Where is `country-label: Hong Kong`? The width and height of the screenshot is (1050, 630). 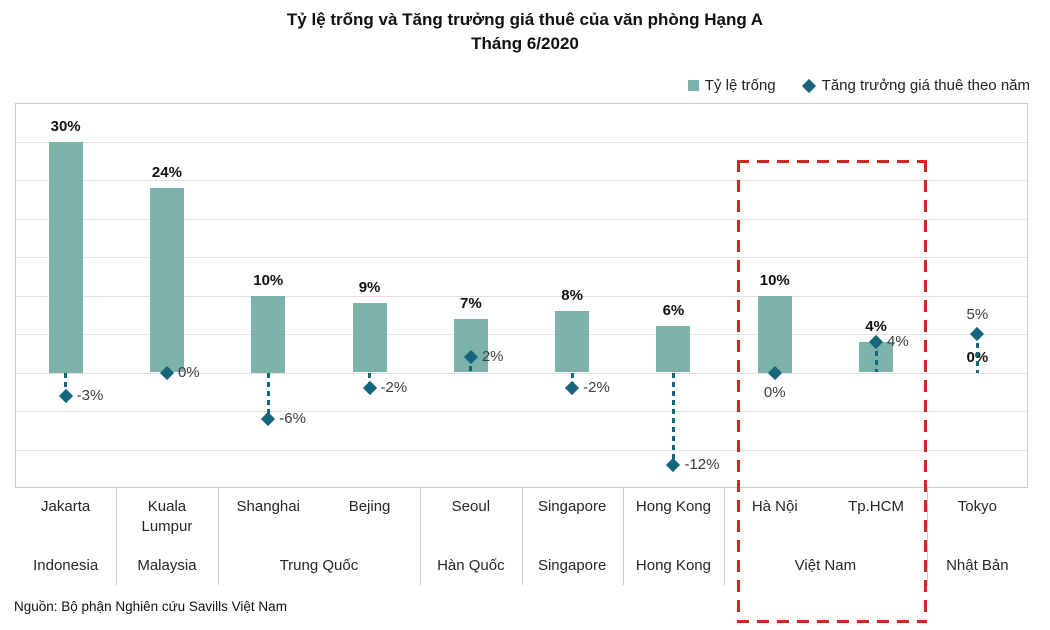 country-label: Hong Kong is located at coordinates (673, 565).